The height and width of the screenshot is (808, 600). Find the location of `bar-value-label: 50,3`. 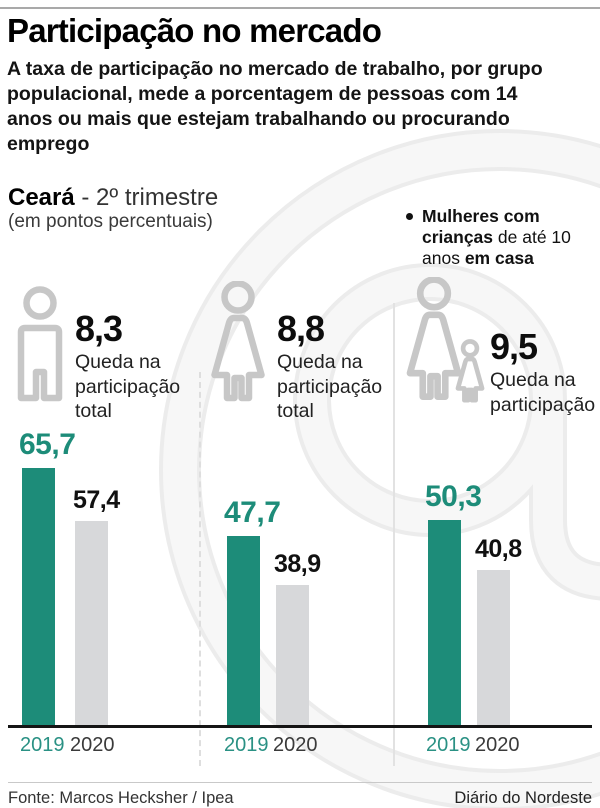

bar-value-label: 50,3 is located at coordinates (453, 496).